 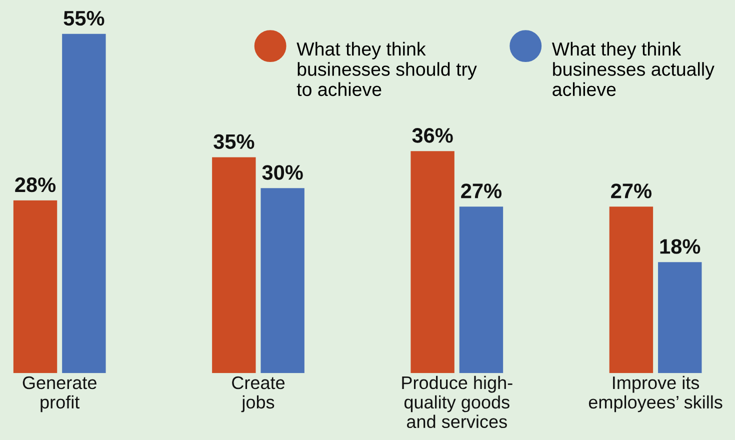 What do you see at coordinates (234, 142) in the screenshot?
I see `data-label: 35%` at bounding box center [234, 142].